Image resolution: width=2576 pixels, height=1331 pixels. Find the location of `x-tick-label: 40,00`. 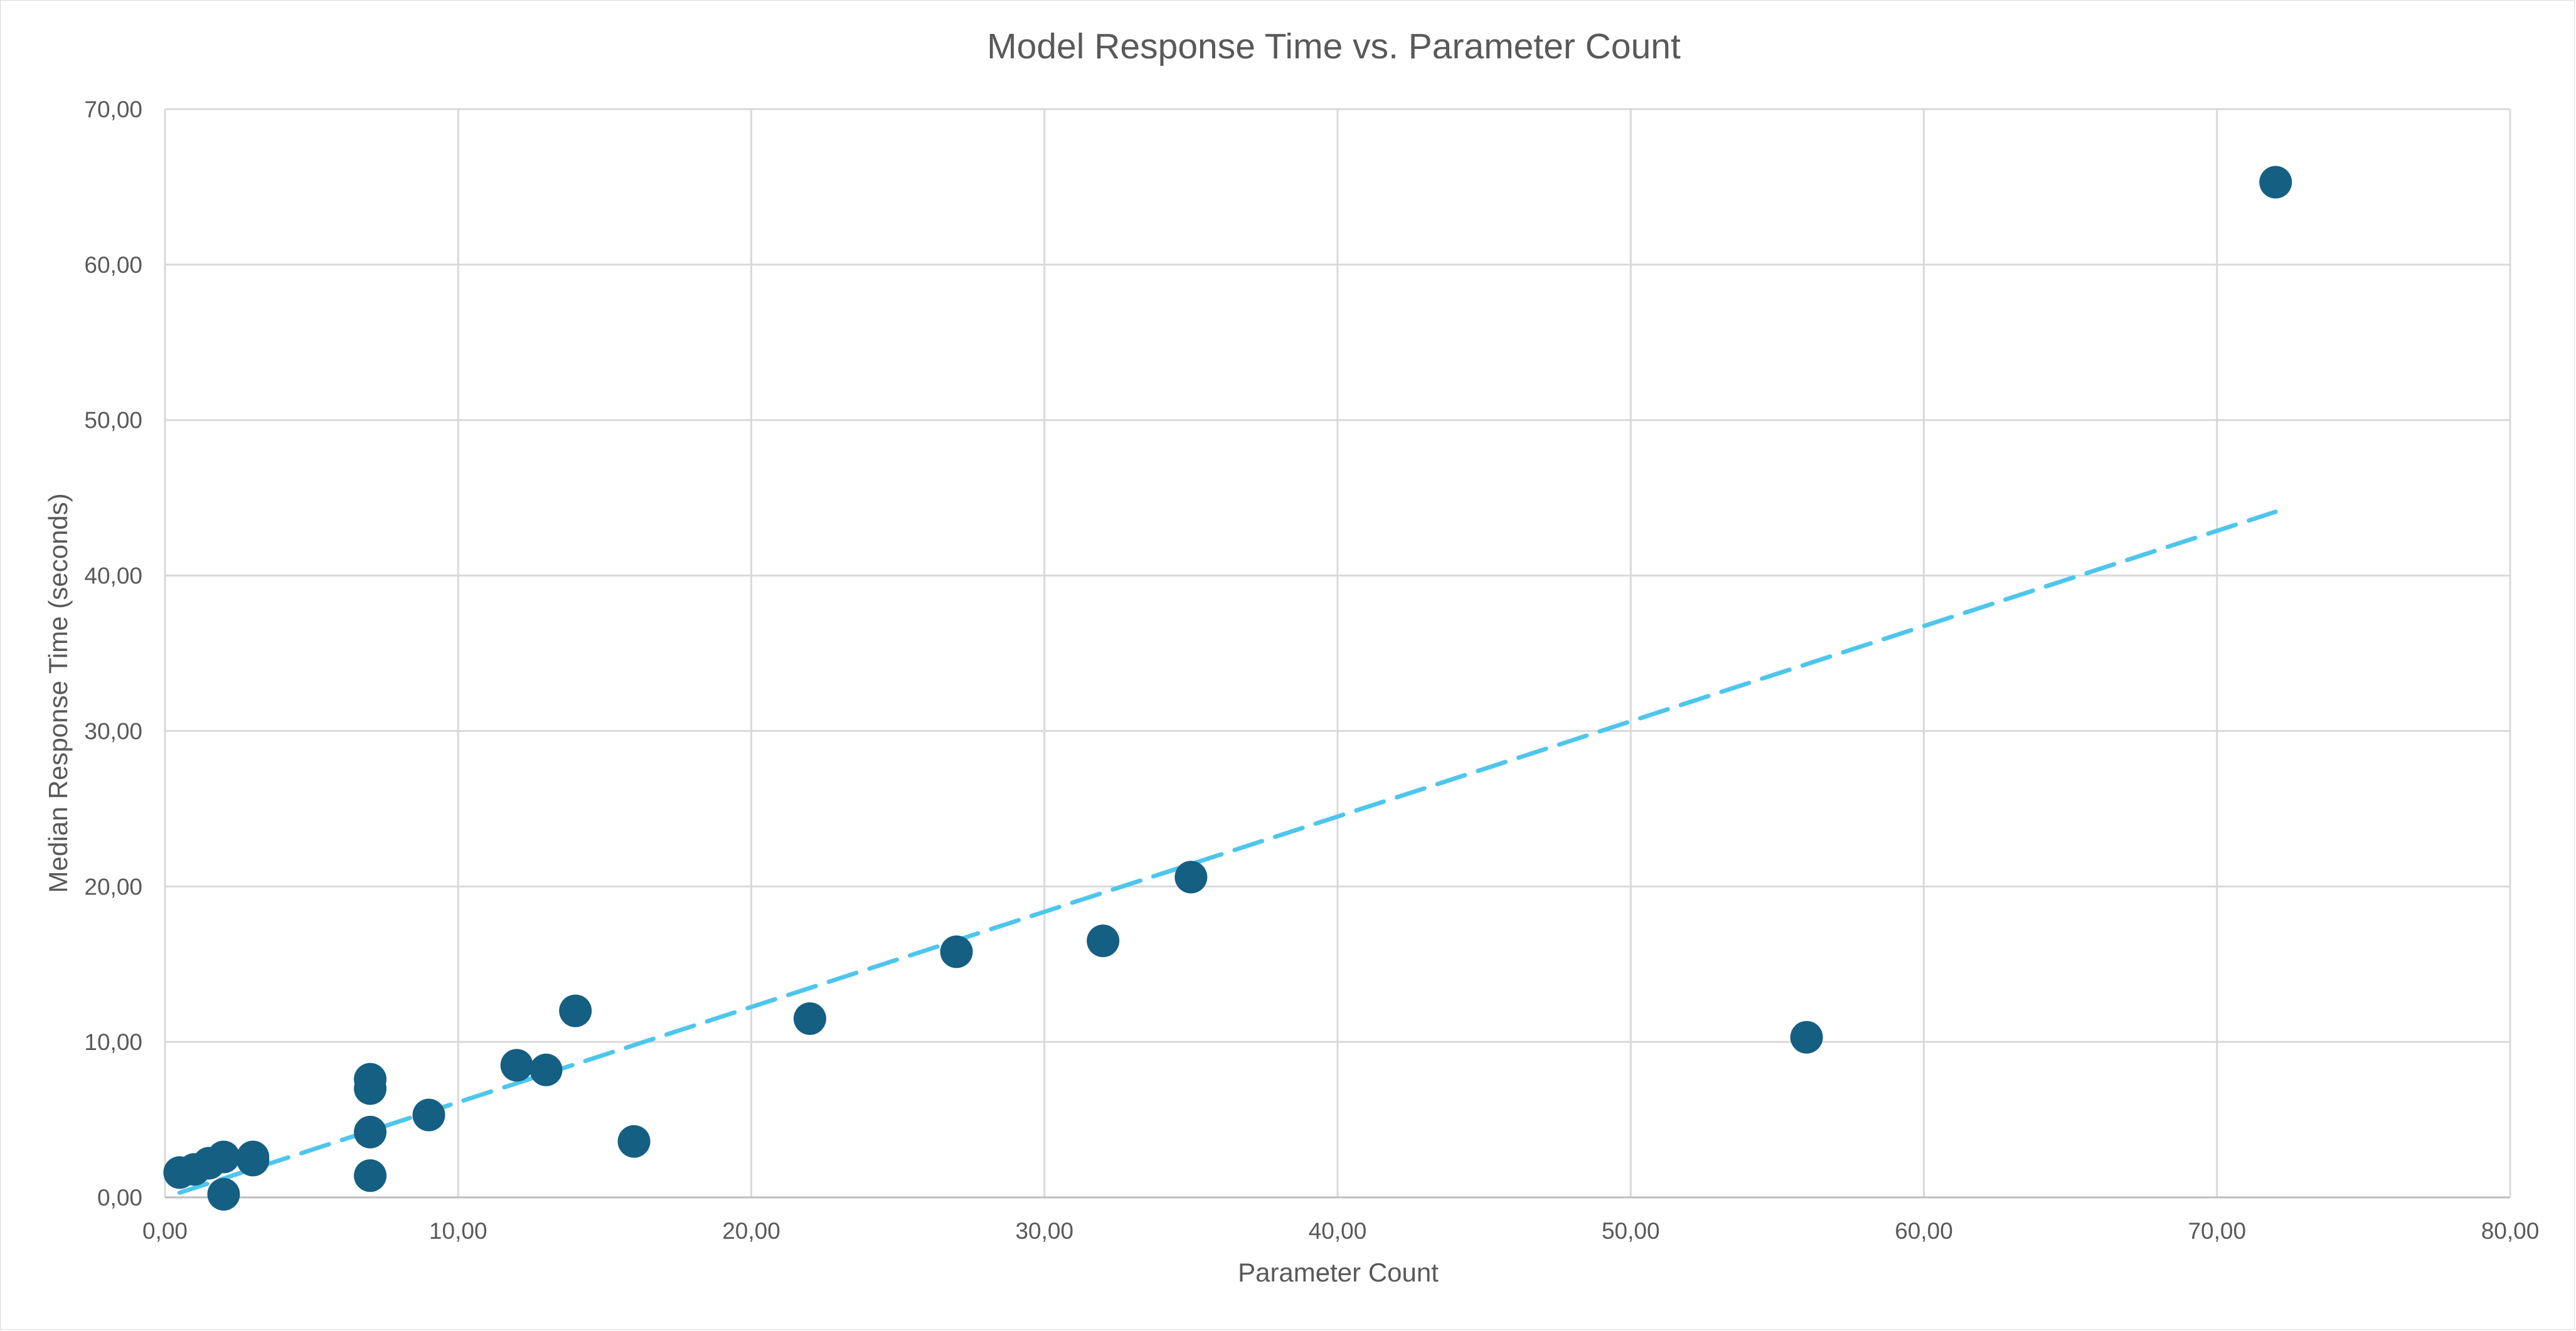

x-tick-label: 40,00 is located at coordinates (1338, 1231).